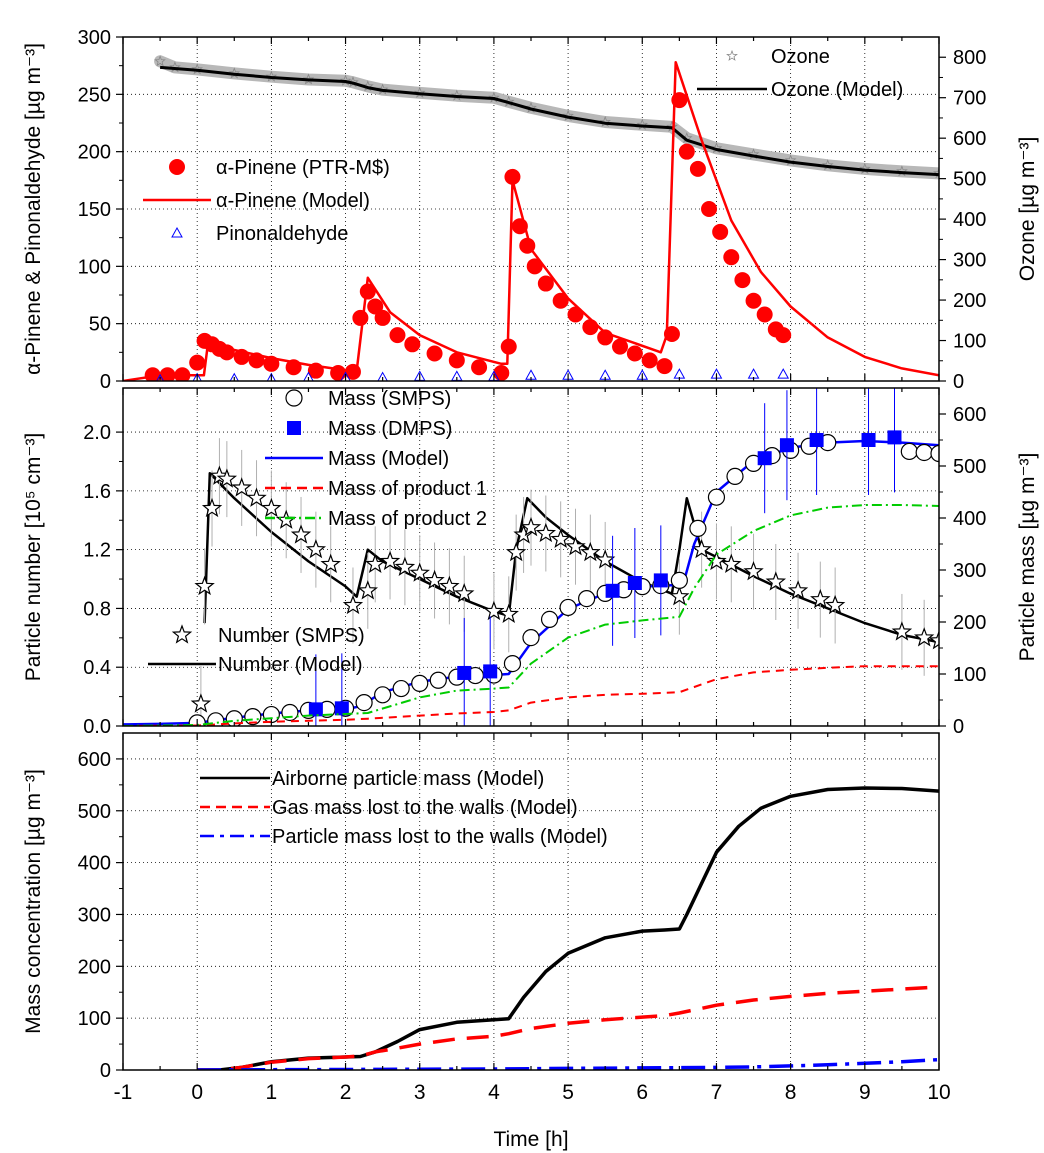 The width and height of the screenshot is (1044, 1153). What do you see at coordinates (642, 1092) in the screenshot?
I see `x-tick-label: 6` at bounding box center [642, 1092].